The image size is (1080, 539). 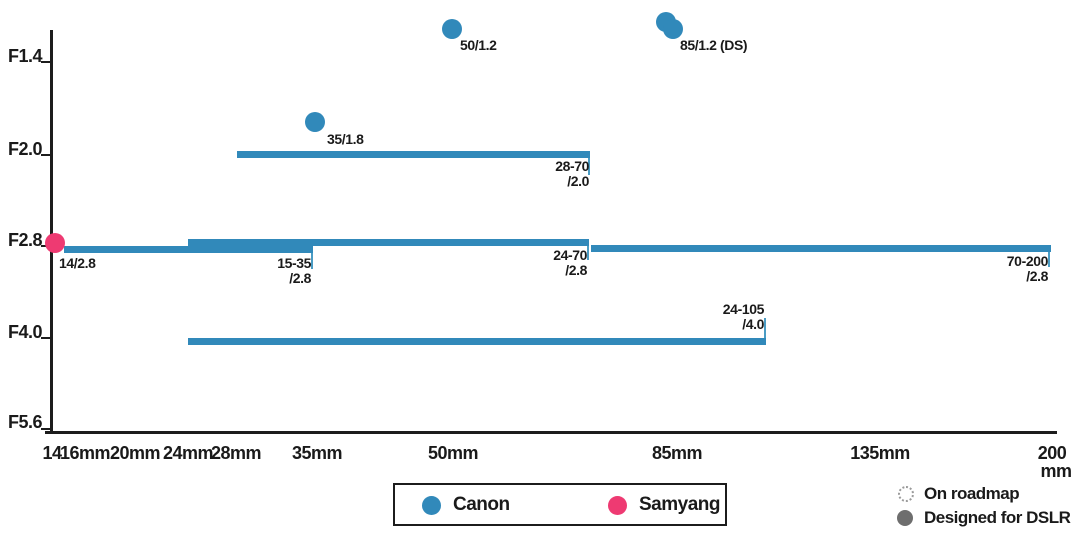 What do you see at coordinates (135, 453) in the screenshot?
I see `x-label-20mm: 20mm` at bounding box center [135, 453].